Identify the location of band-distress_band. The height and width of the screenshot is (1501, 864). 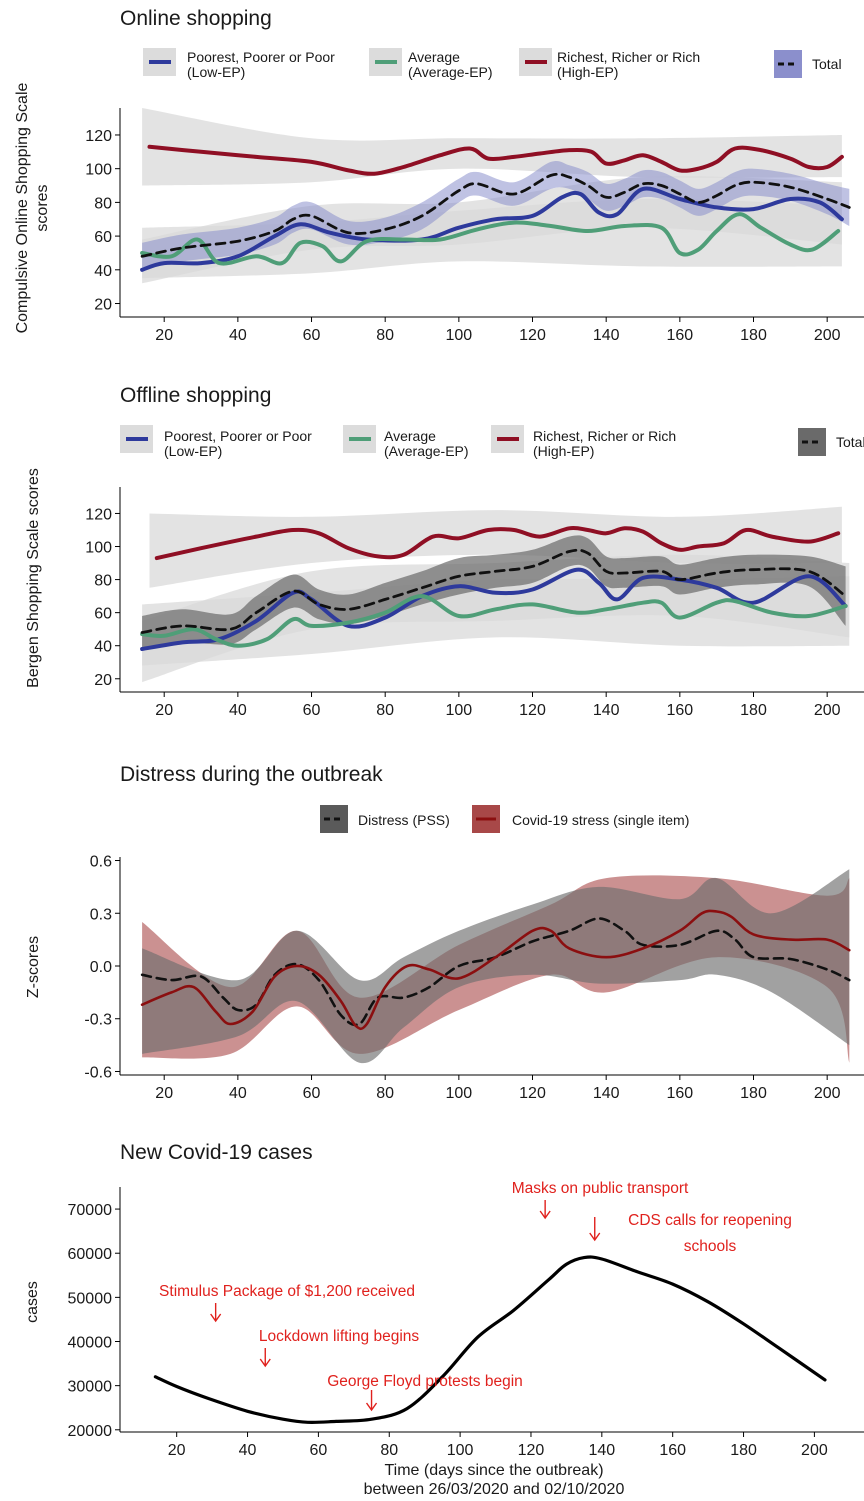
(496, 966).